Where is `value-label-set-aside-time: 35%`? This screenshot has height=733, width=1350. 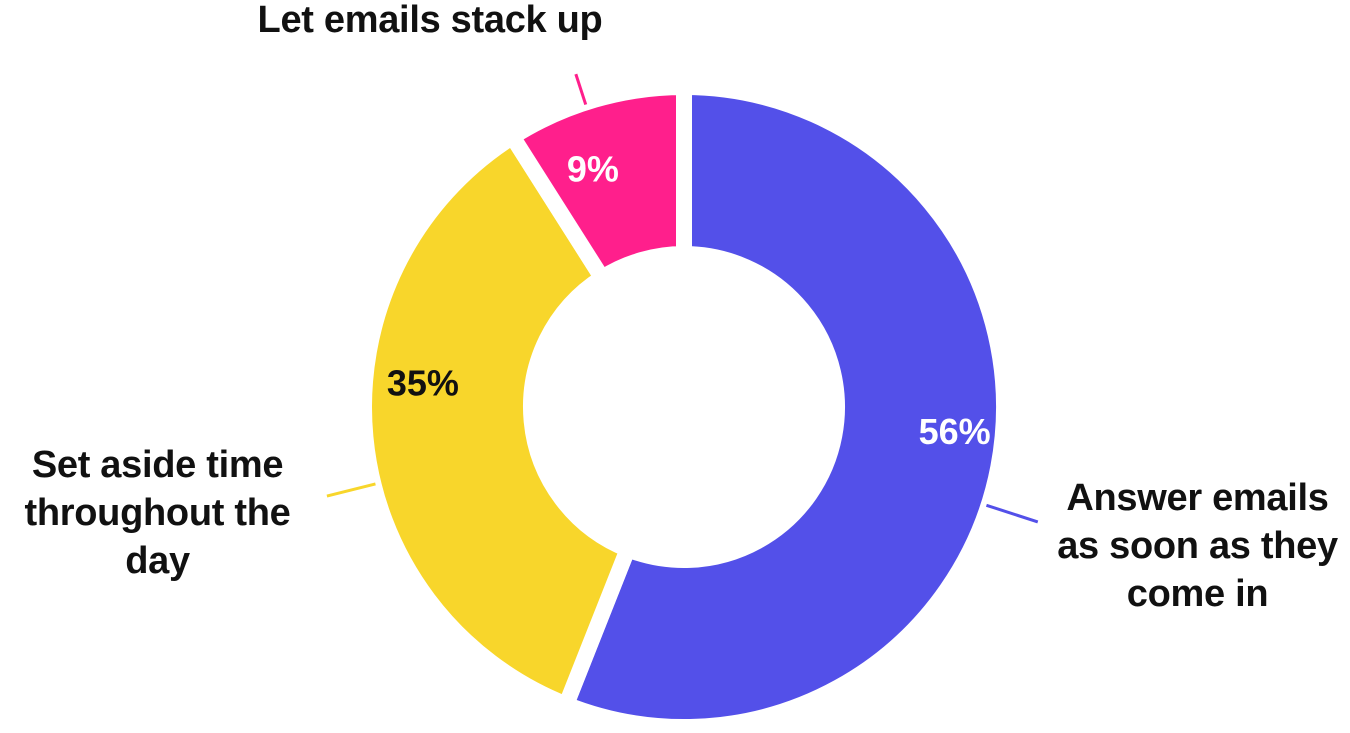
value-label-set-aside-time: 35% is located at coordinates (423, 383).